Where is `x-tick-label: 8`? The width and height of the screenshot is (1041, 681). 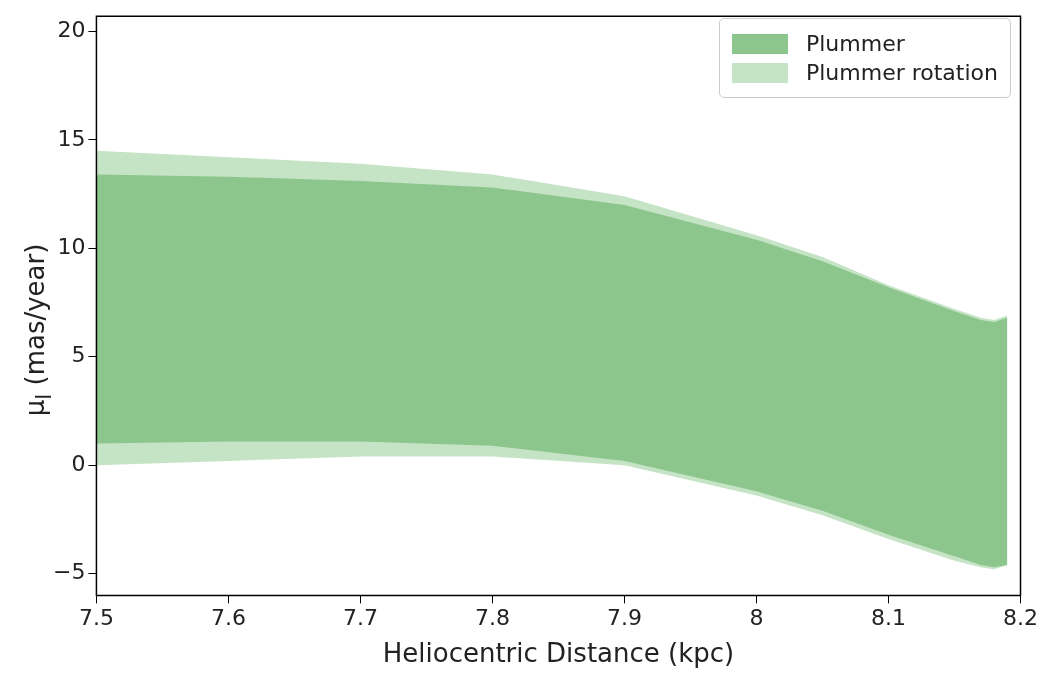
x-tick-label: 8 is located at coordinates (756, 618).